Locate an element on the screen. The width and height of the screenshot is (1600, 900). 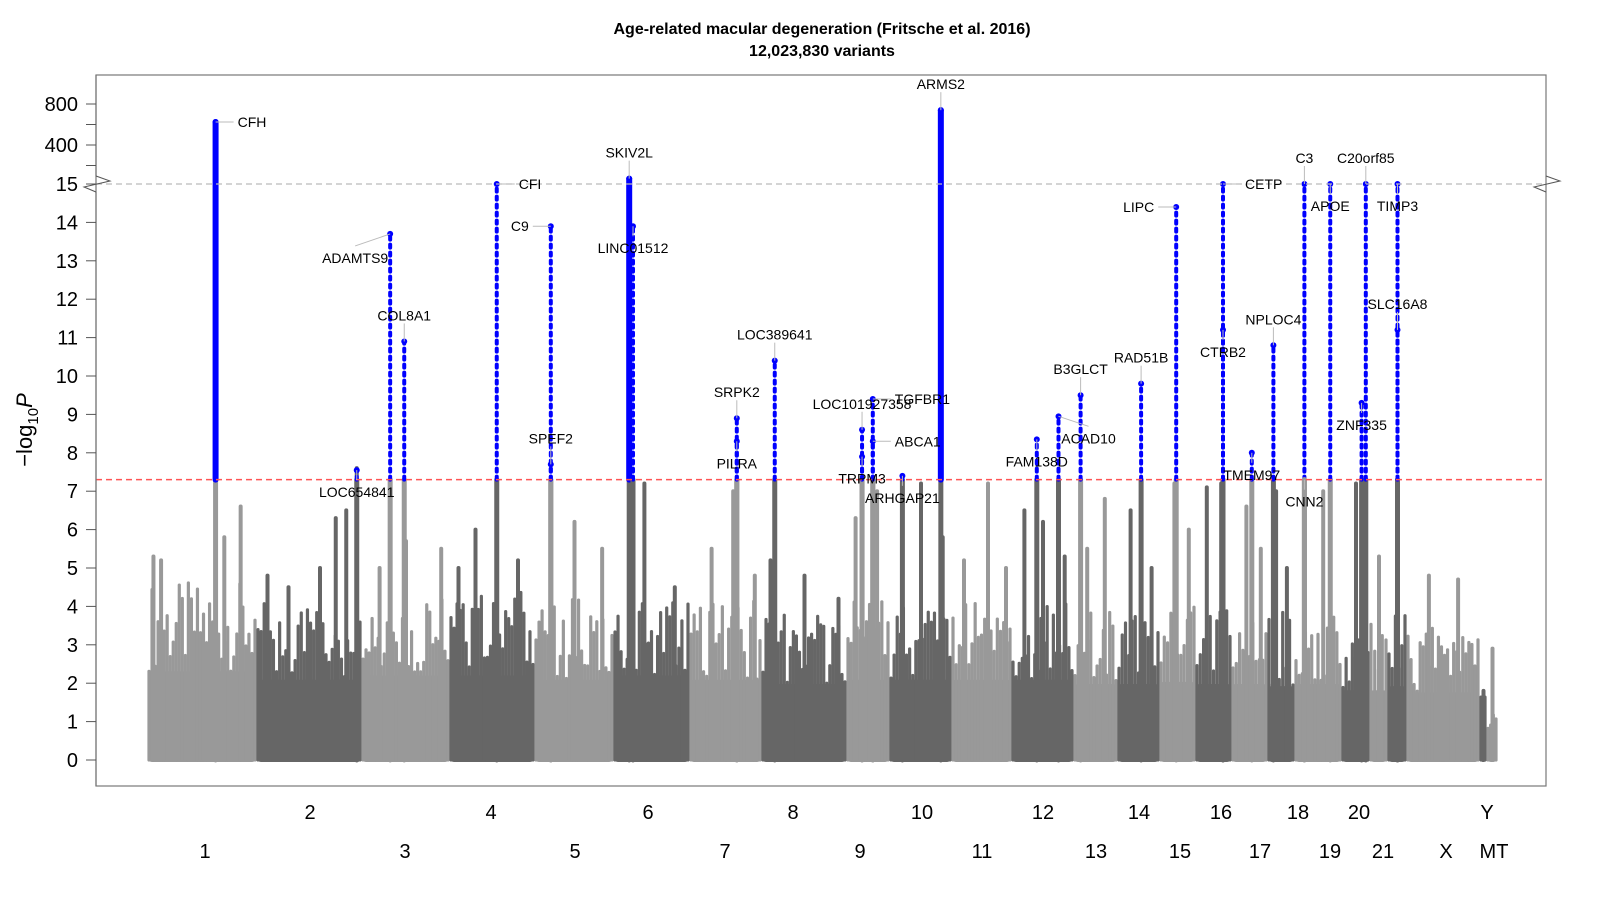
gene-label-COL8A1: COL8A1 is located at coordinates (404, 315).